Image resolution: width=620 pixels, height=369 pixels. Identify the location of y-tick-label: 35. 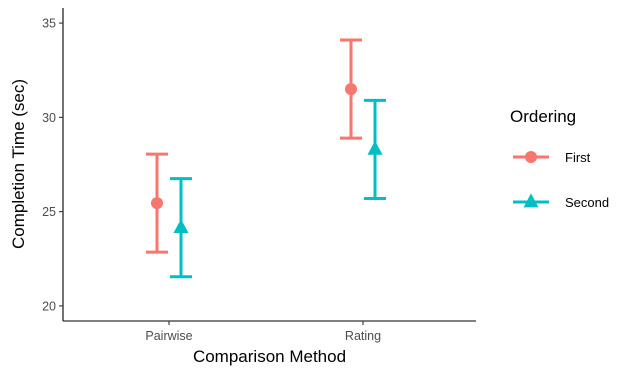
(49, 24).